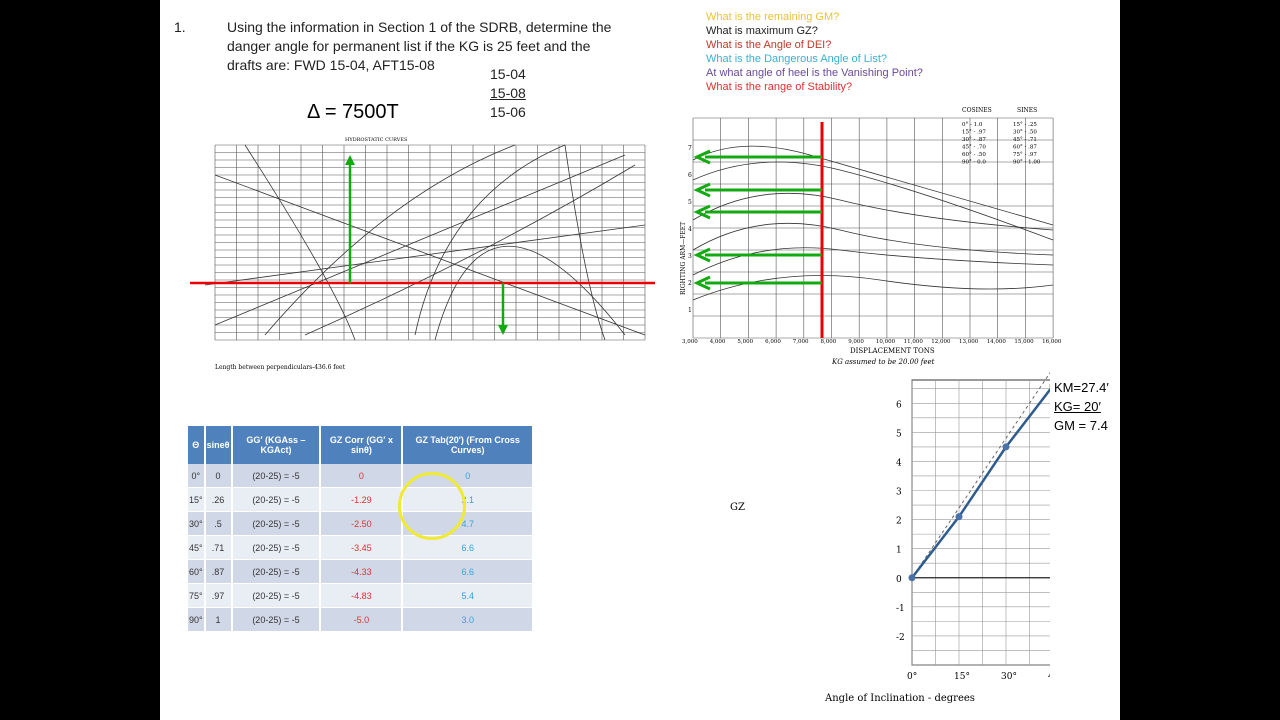  I want to click on table-row: 0° 0 (20-25) = -5 0 0, so click(361, 476).